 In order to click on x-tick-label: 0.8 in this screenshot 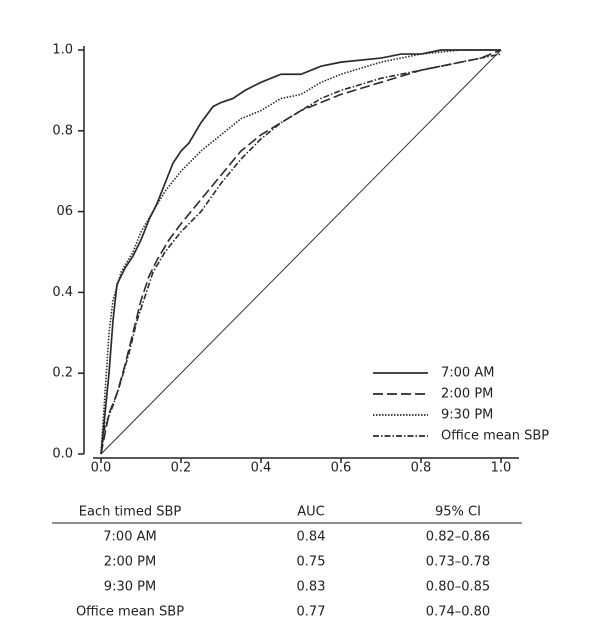, I will do `click(421, 468)`.